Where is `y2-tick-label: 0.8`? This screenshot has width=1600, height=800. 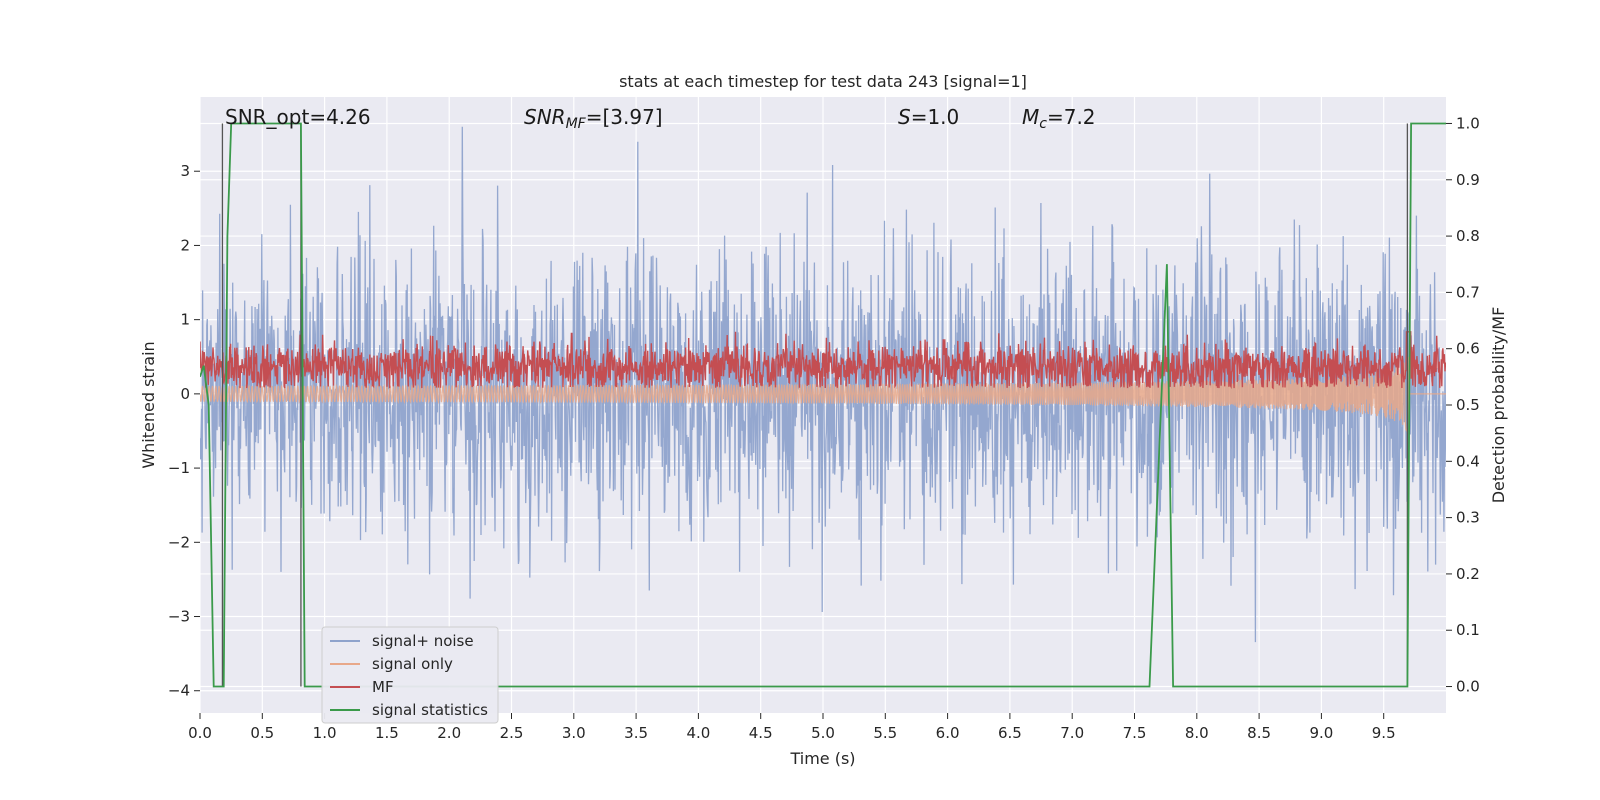 y2-tick-label: 0.8 is located at coordinates (1468, 236).